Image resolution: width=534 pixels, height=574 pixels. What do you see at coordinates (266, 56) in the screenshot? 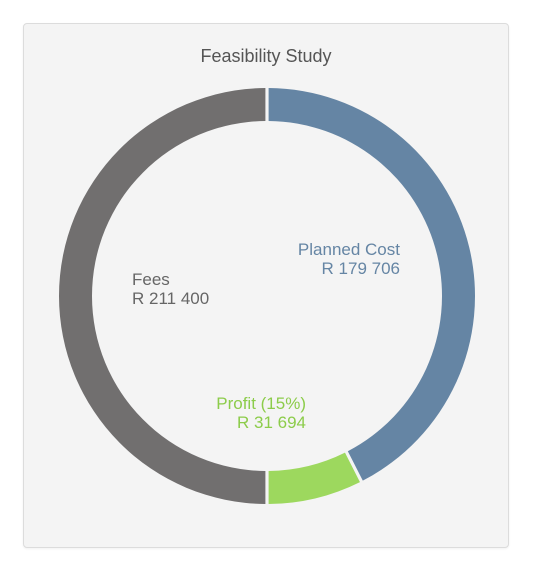
I see `chart-title: Feasibility Study` at bounding box center [266, 56].